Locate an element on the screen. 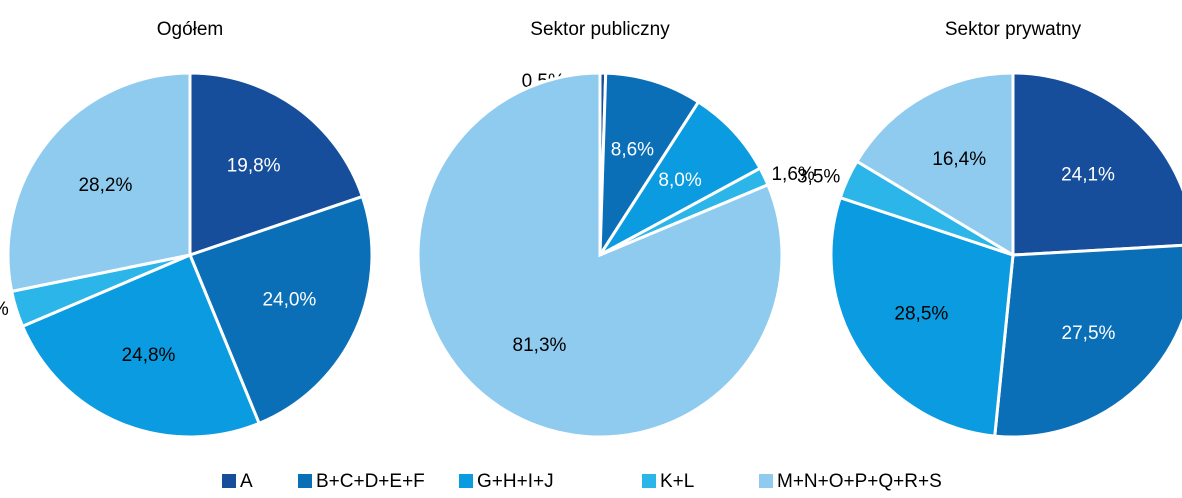 This screenshot has height=498, width=1182. chart-title: Ogółem is located at coordinates (190, 29).